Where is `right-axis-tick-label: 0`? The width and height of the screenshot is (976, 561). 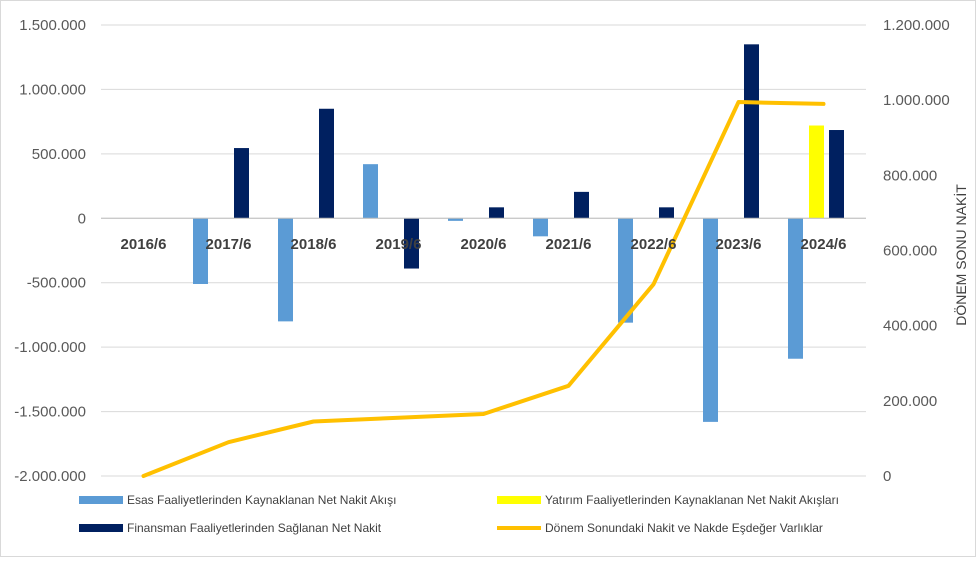 right-axis-tick-label: 0 is located at coordinates (887, 476).